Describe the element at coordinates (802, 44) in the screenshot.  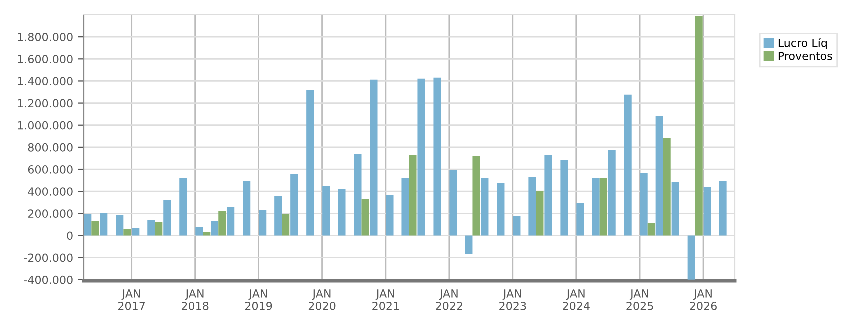
I see `legend-label: Lucro Líq` at that location.